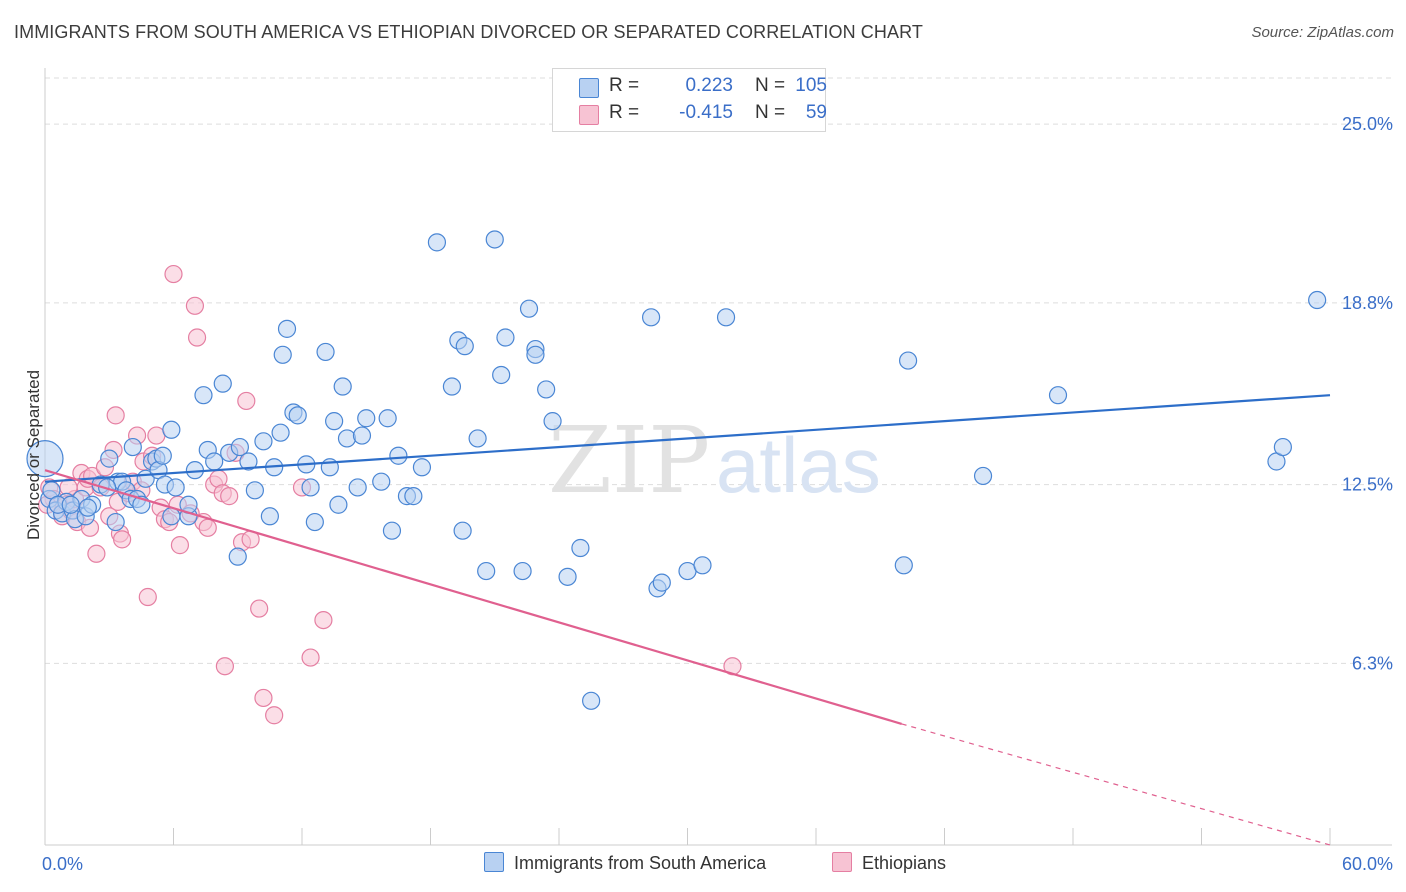 The image size is (1406, 892). What do you see at coordinates (1367, 303) in the screenshot?
I see `y-tick-label: 18.8%` at bounding box center [1367, 303].